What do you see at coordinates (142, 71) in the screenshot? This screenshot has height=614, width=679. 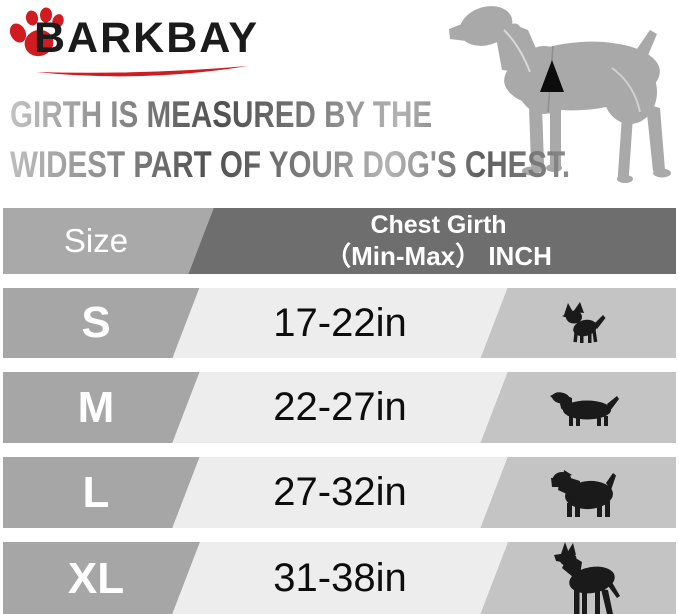 I see `logo-swoosh` at bounding box center [142, 71].